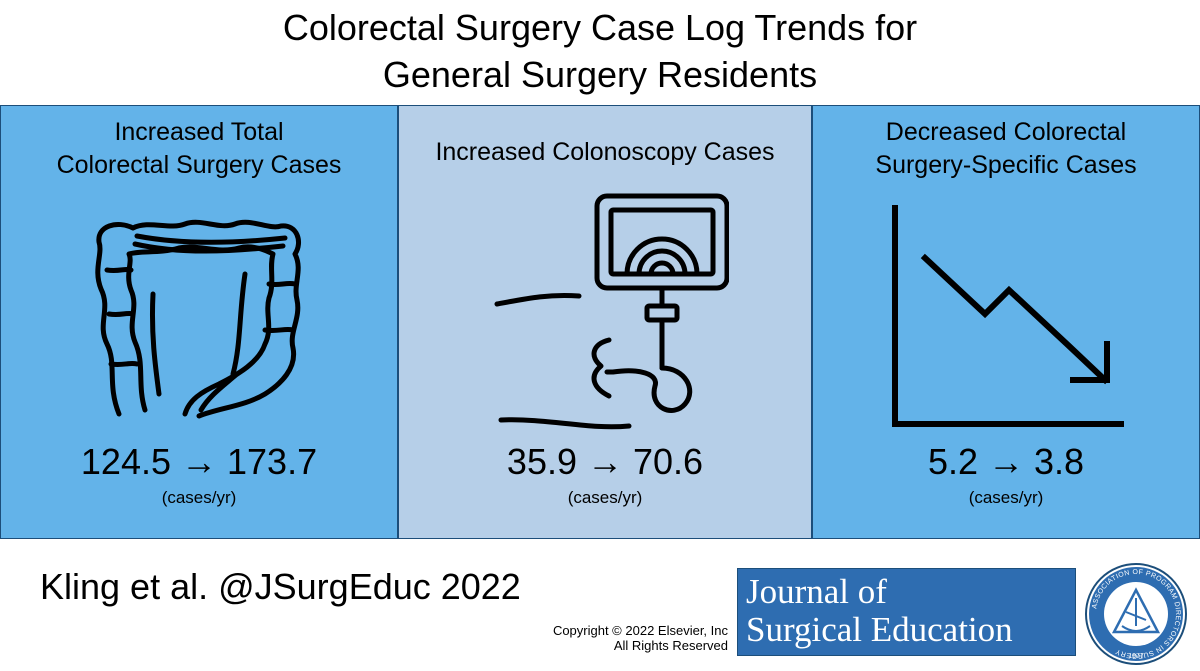  I want to click on copyright-line-2: All Rights Reserved, so click(670, 645).